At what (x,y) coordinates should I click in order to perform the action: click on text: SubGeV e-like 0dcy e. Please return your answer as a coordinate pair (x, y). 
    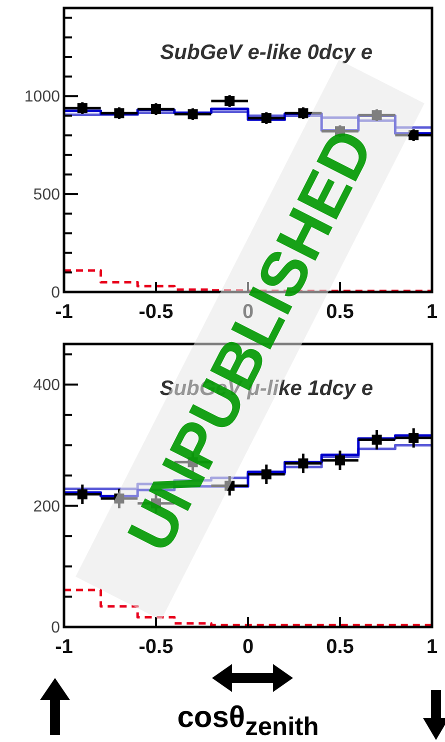
    Looking at the image, I should click on (266, 52).